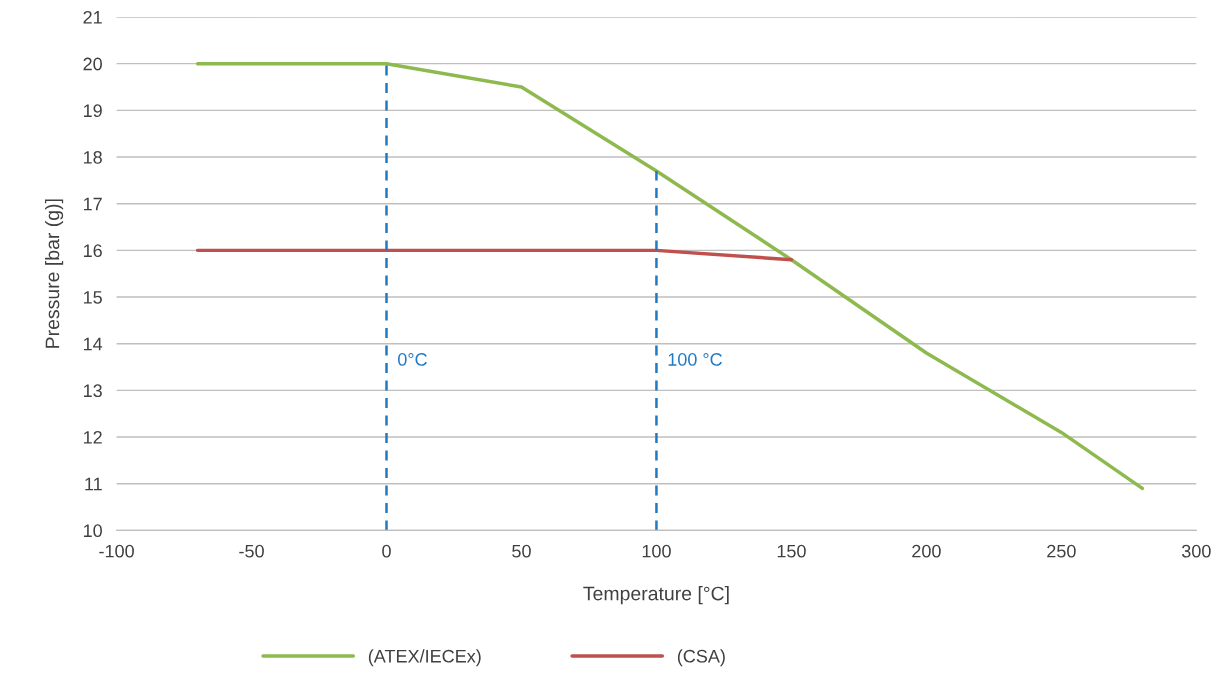 The image size is (1227, 680). I want to click on y-tick-label: 17, so click(92, 204).